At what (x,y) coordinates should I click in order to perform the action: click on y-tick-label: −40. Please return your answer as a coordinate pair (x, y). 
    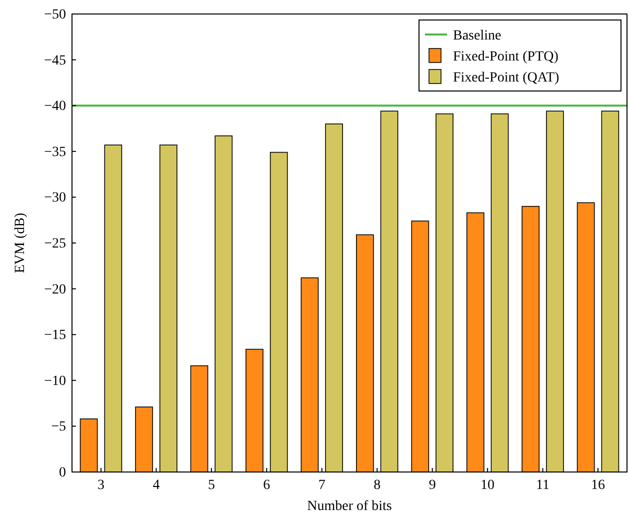
    Looking at the image, I should click on (55, 106).